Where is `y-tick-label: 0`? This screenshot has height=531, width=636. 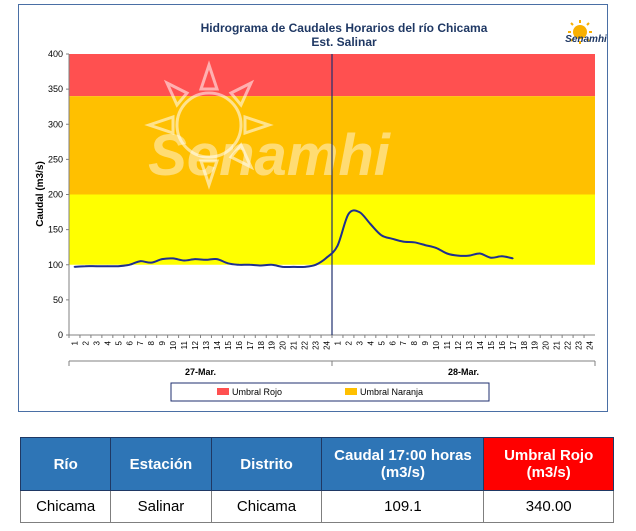 y-tick-label: 0 is located at coordinates (60, 335).